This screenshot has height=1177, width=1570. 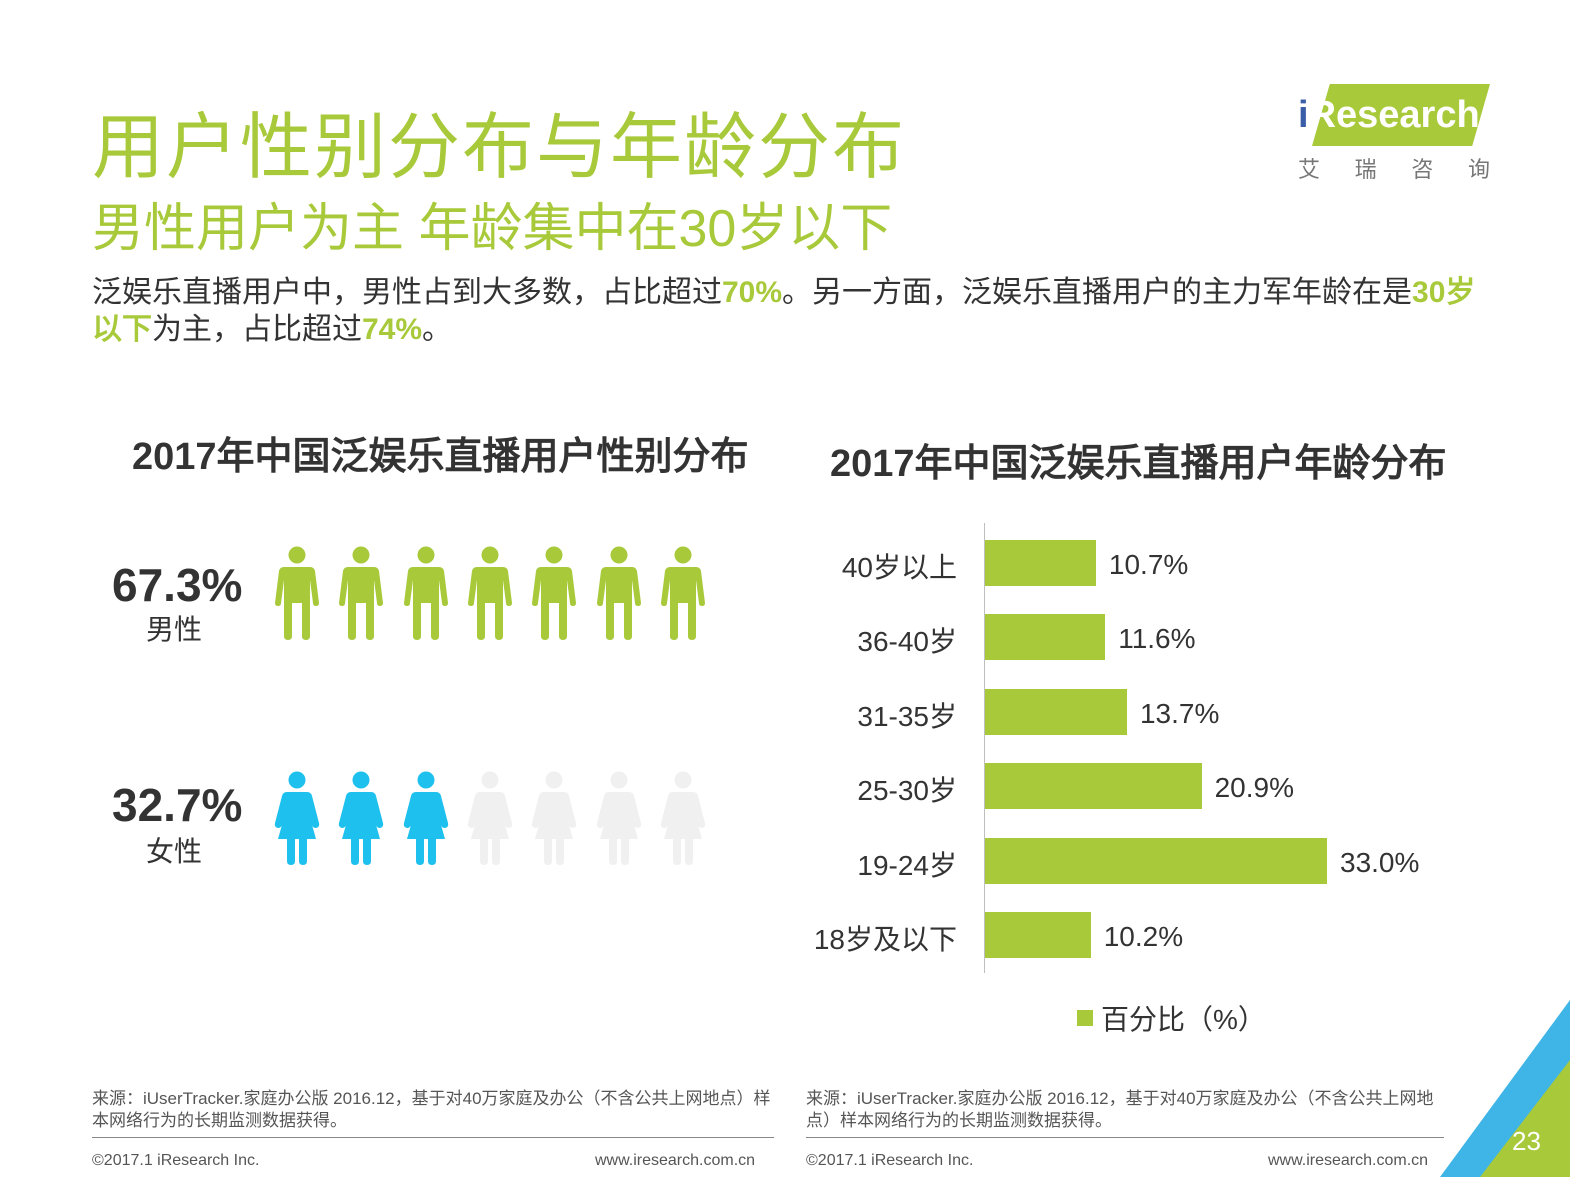 What do you see at coordinates (1148, 564) in the screenshot?
I see `age-value-label: 10.7%` at bounding box center [1148, 564].